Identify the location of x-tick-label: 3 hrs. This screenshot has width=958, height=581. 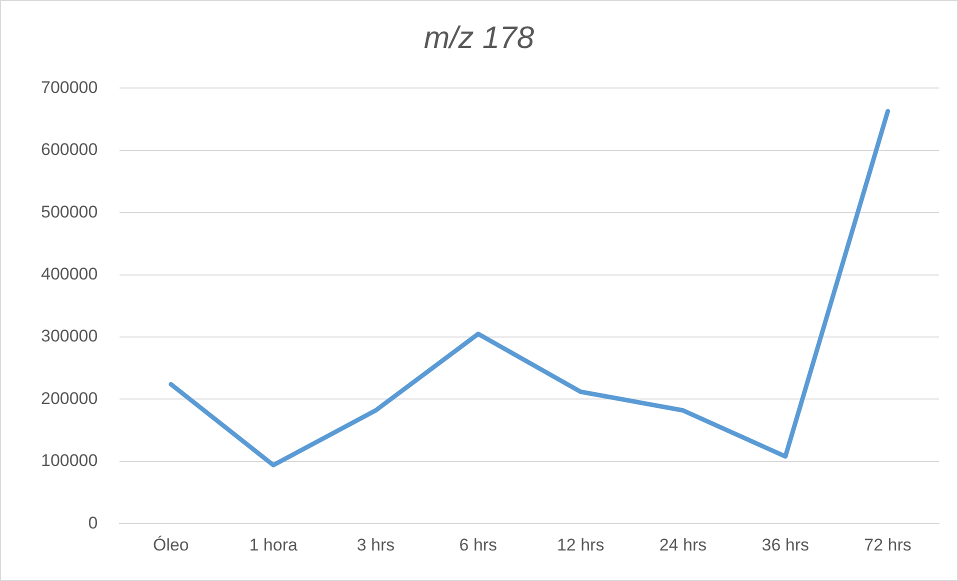
(375, 544).